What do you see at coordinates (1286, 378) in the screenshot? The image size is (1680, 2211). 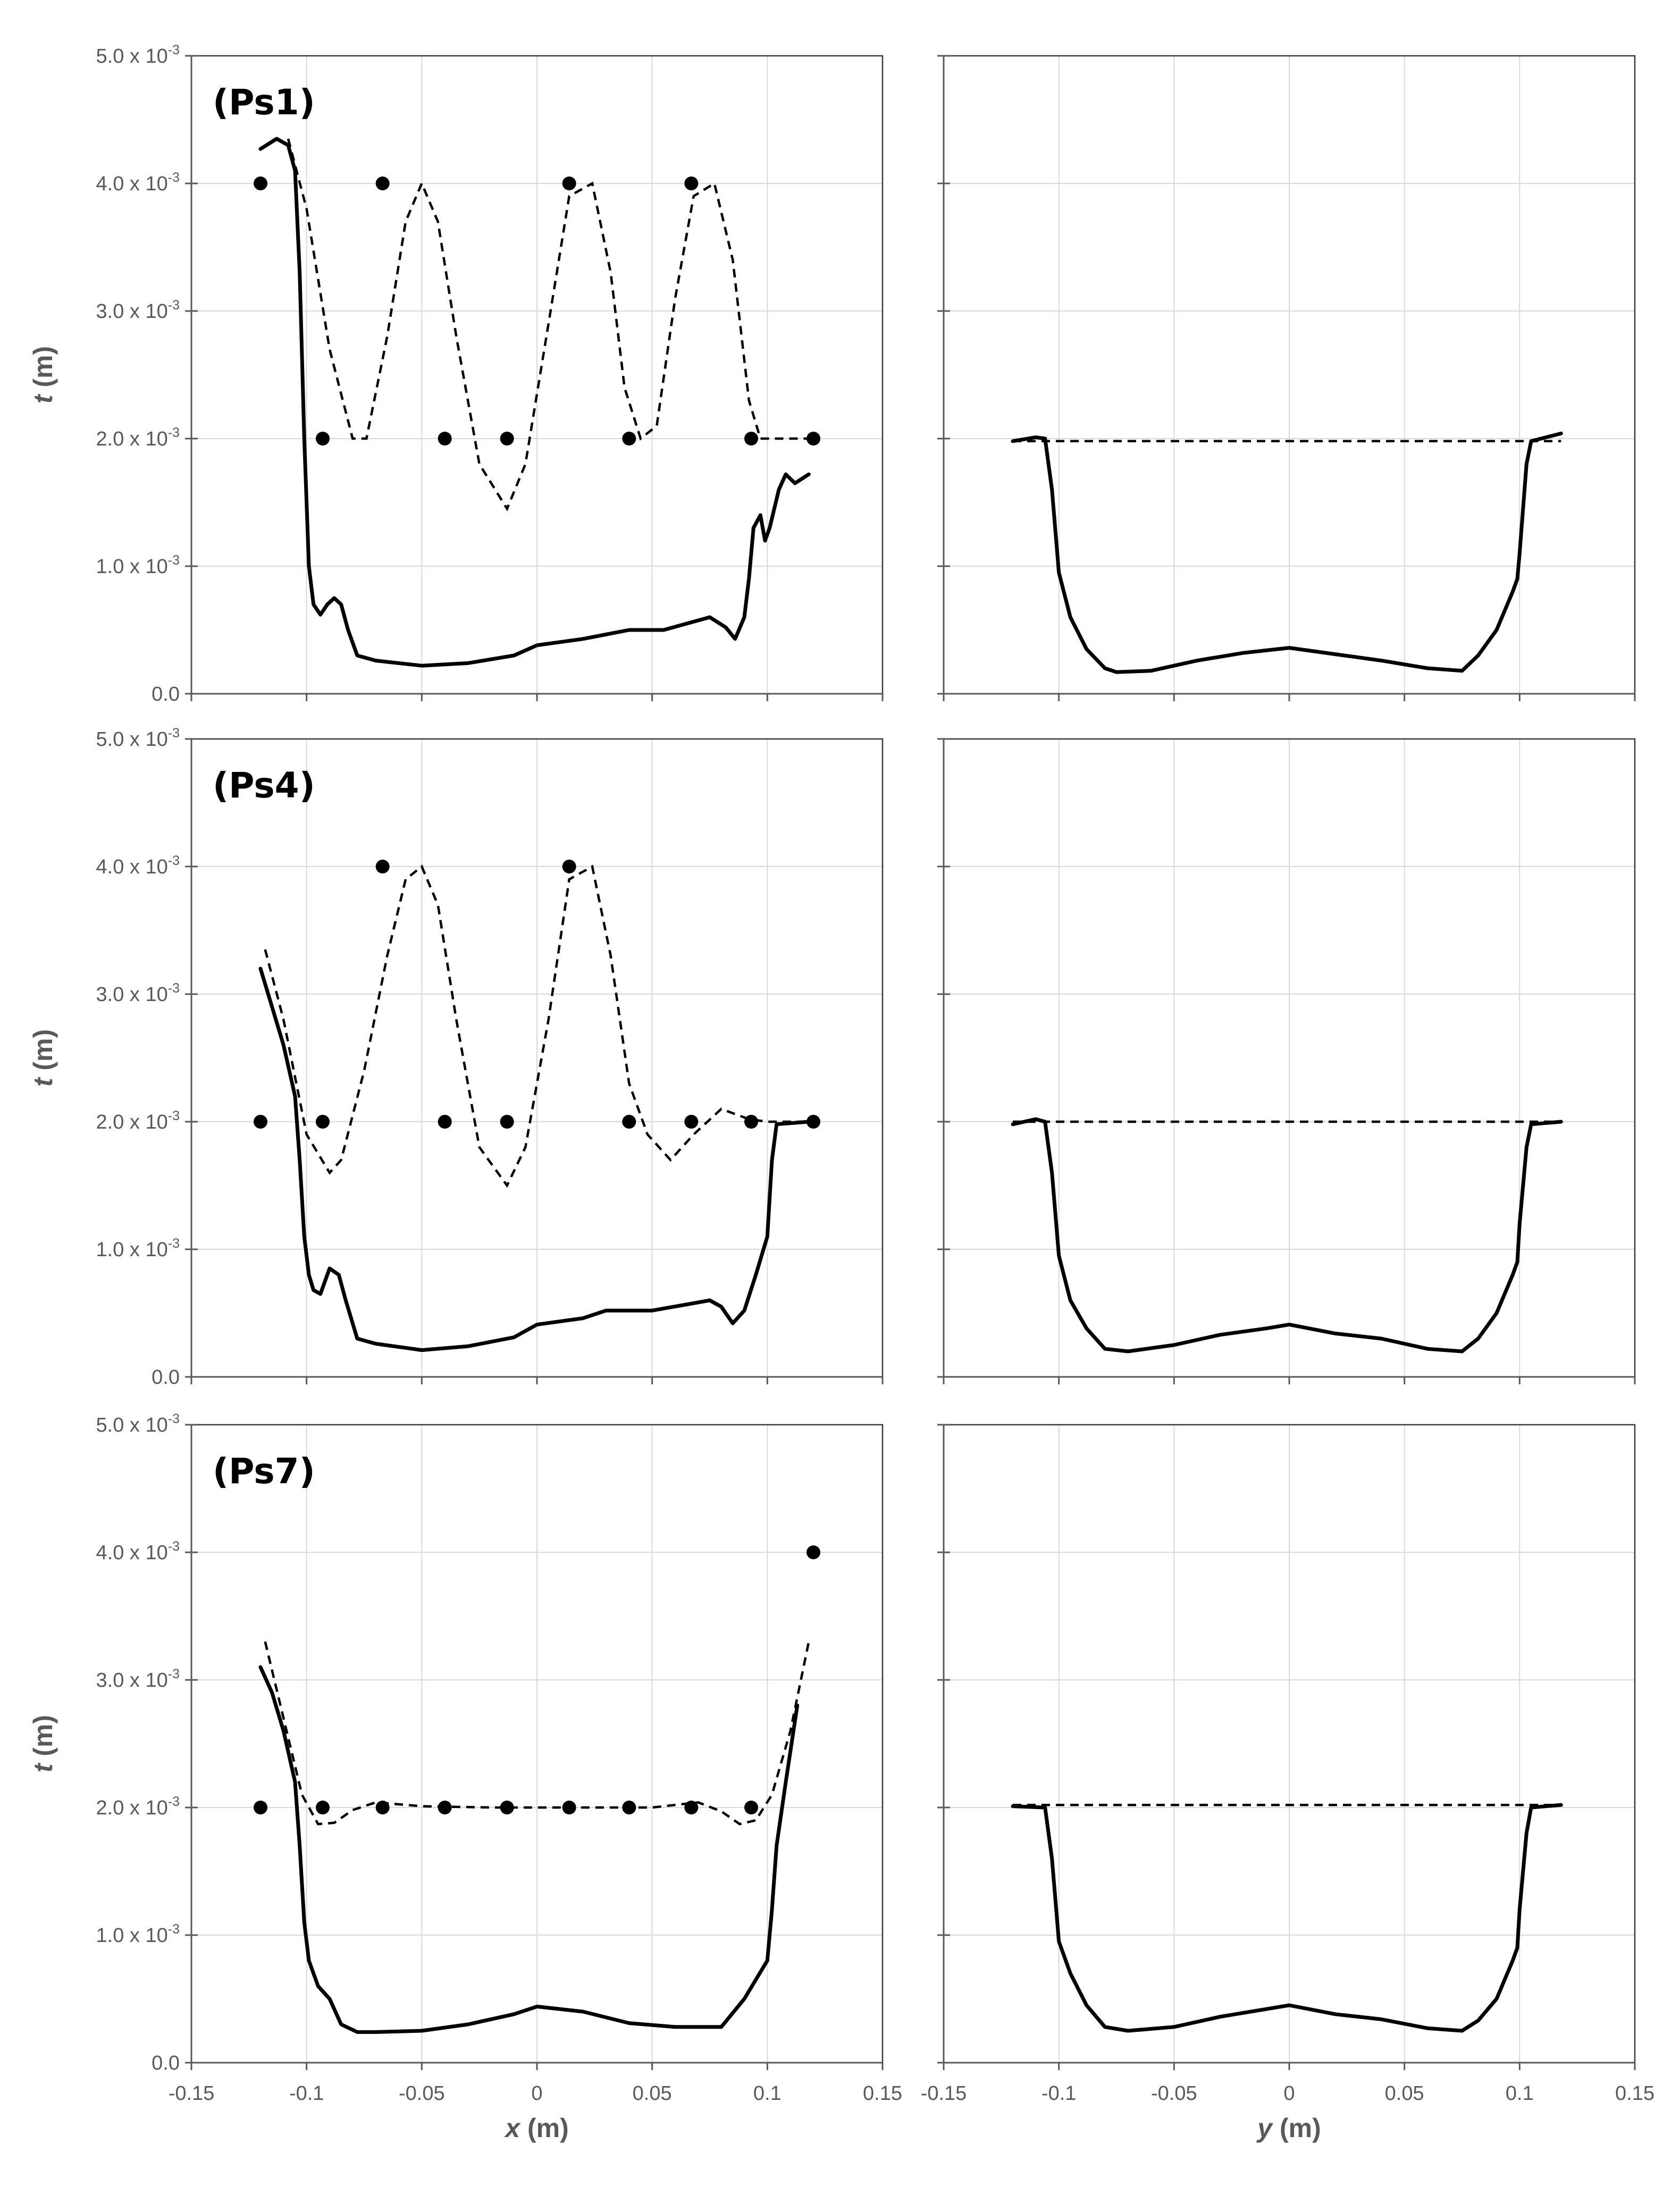 I see `panel-ps1-y` at bounding box center [1286, 378].